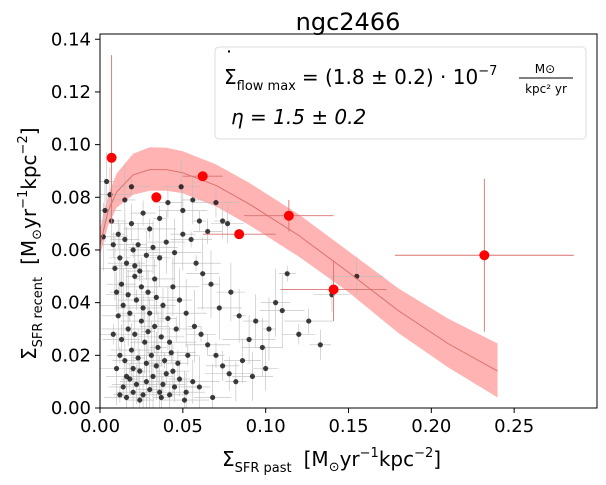 This screenshot has height=485, width=606. I want to click on legend-box, so click(400, 93).